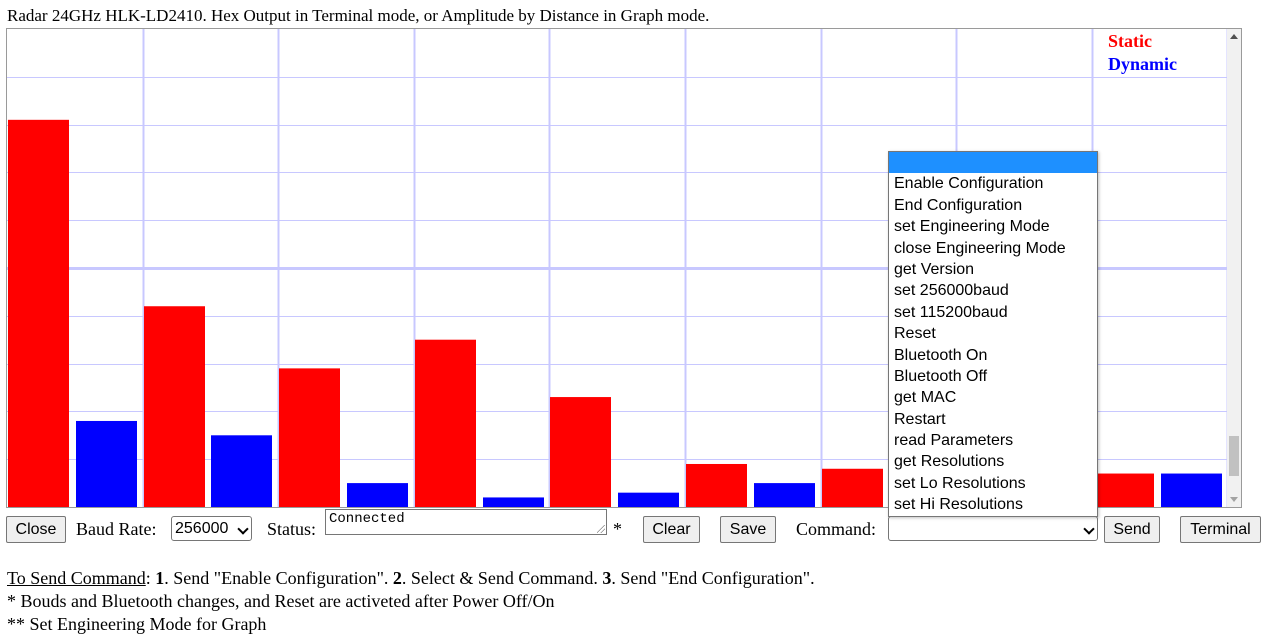  Describe the element at coordinates (160, 578) in the screenshot. I see `step1-number: 1` at that location.